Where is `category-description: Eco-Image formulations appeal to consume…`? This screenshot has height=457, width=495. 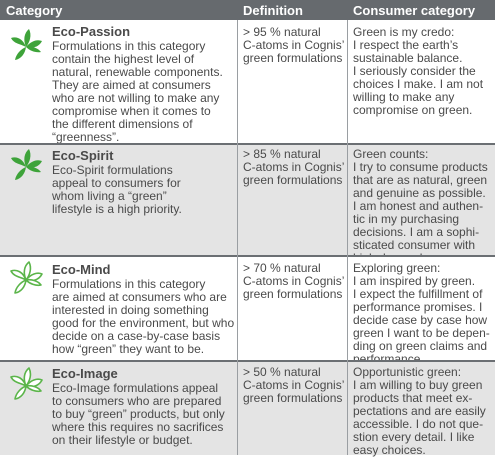 category-description: Eco-Image formulations appeal to consume… is located at coordinates (138, 414).